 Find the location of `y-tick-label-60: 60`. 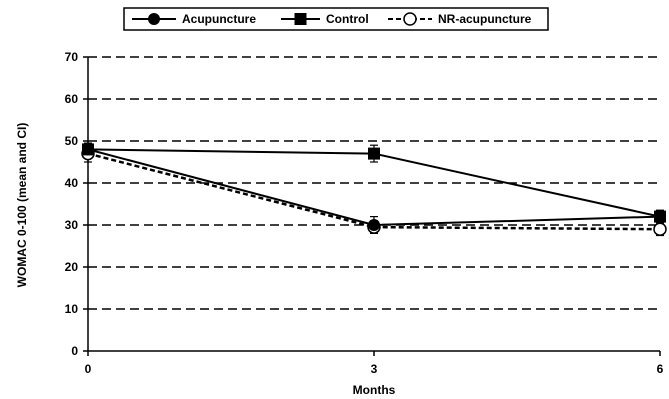

y-tick-label-60: 60 is located at coordinates (72, 99).